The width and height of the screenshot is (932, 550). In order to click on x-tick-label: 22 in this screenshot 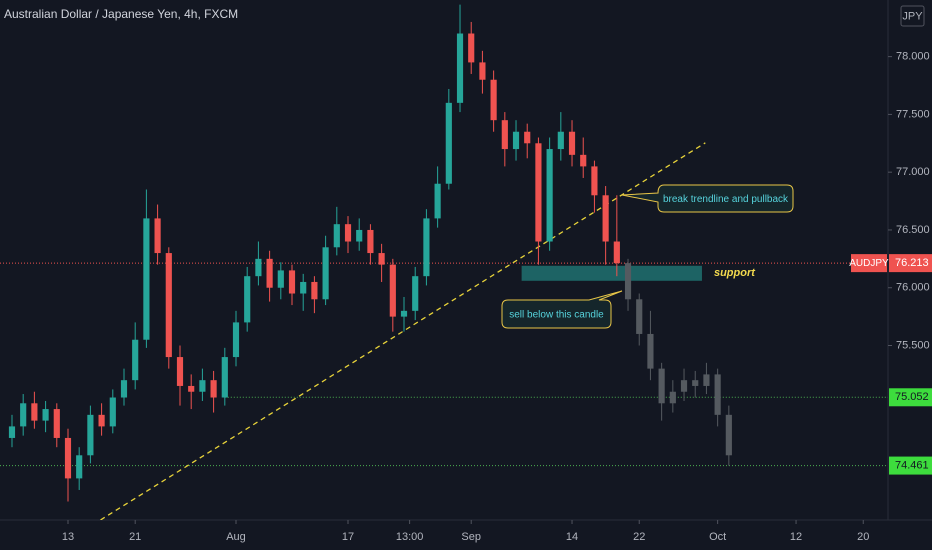, I will do `click(639, 537)`.